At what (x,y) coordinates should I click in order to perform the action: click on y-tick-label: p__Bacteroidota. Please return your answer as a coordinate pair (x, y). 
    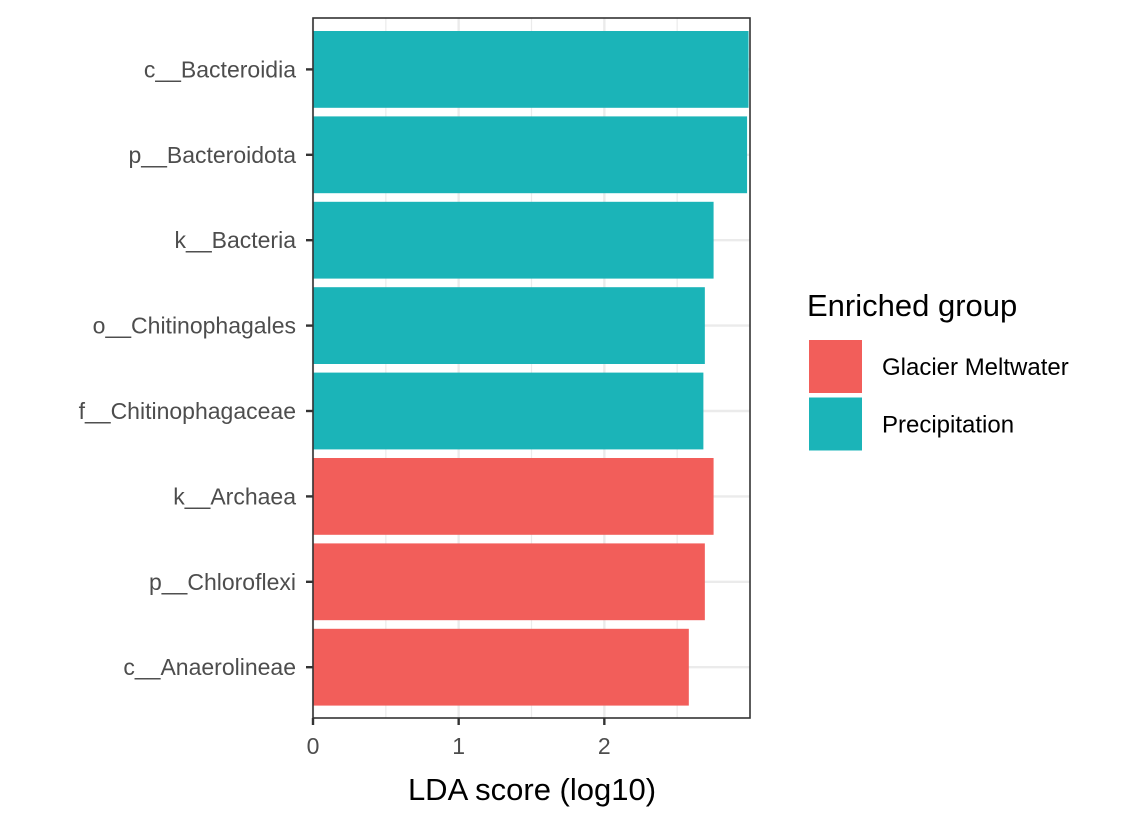
    Looking at the image, I should click on (212, 155).